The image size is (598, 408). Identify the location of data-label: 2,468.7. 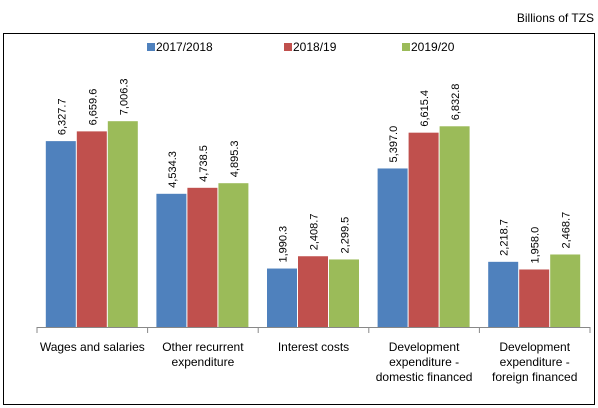
(567, 230).